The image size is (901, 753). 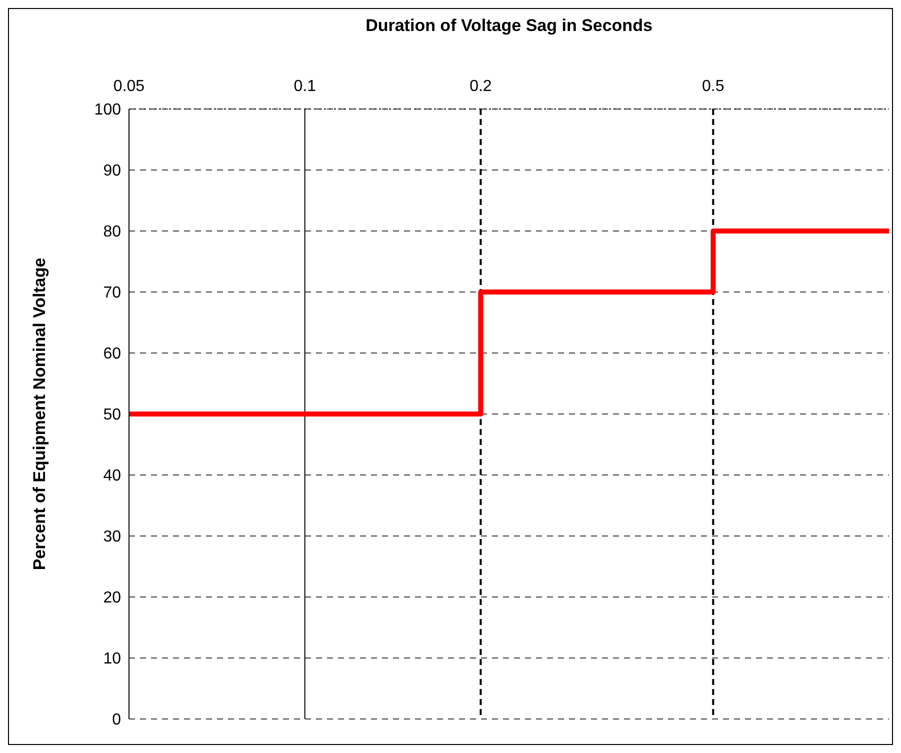 I want to click on x-tick-label: 0.1, so click(x=305, y=86).